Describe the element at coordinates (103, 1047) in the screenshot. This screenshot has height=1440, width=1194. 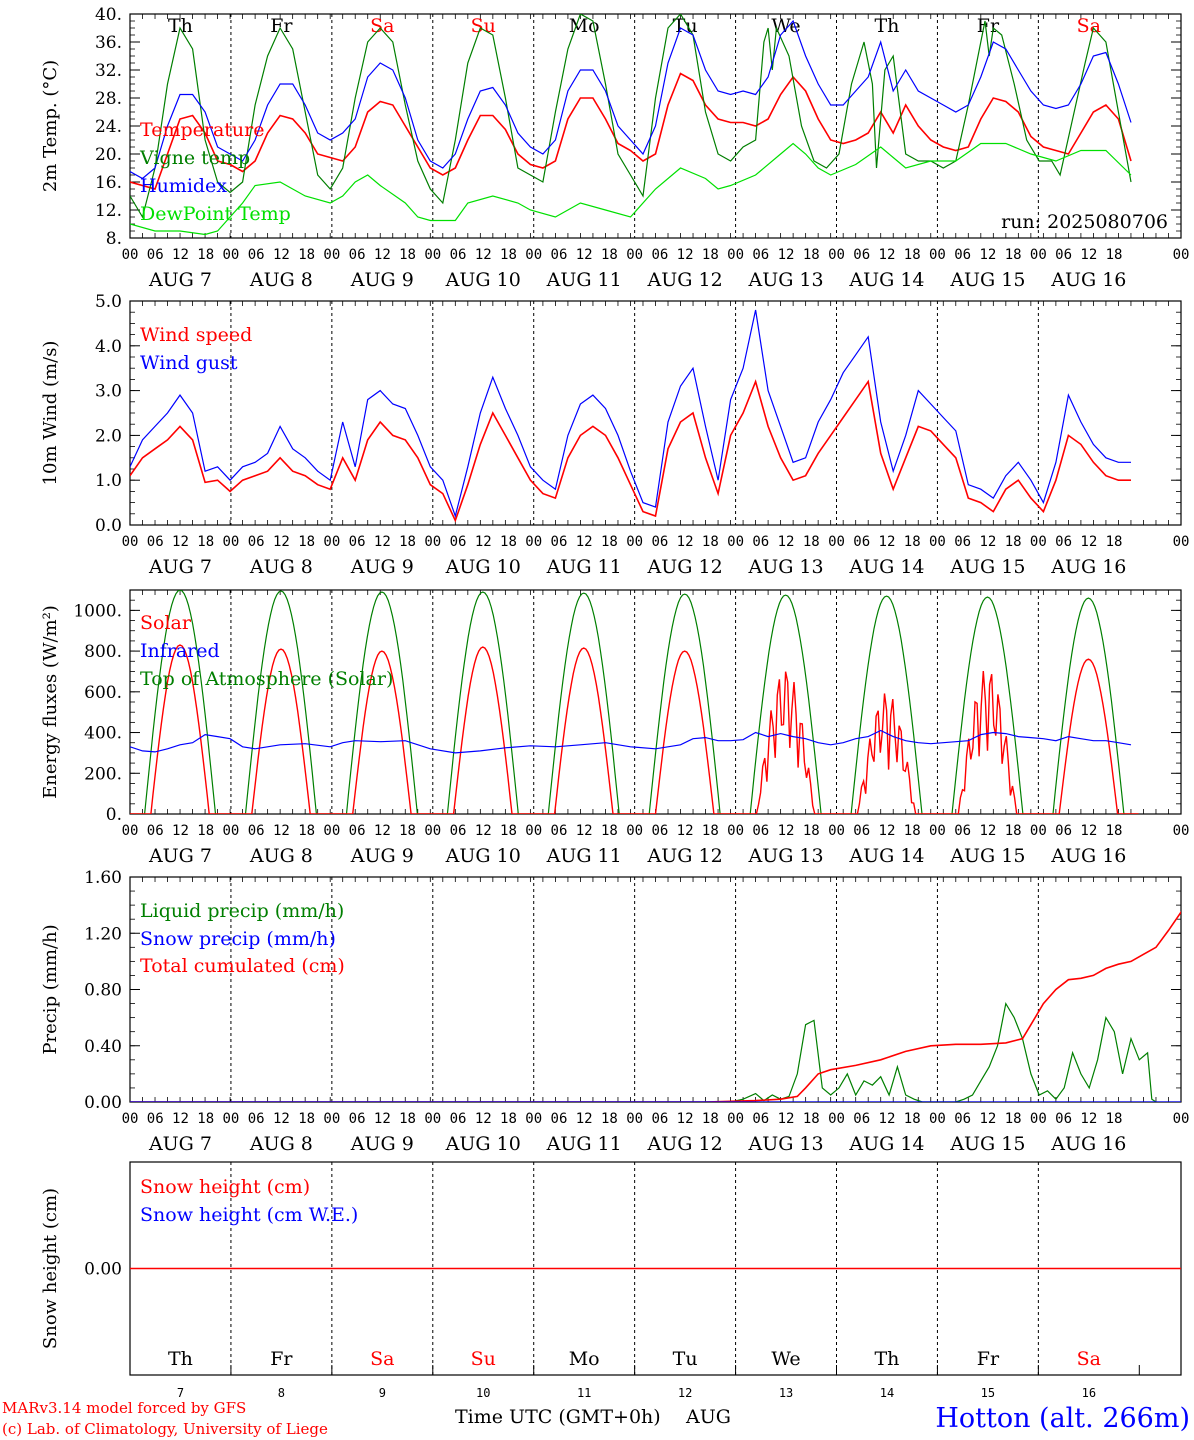
I see `y-tick-label: 0.40` at that location.